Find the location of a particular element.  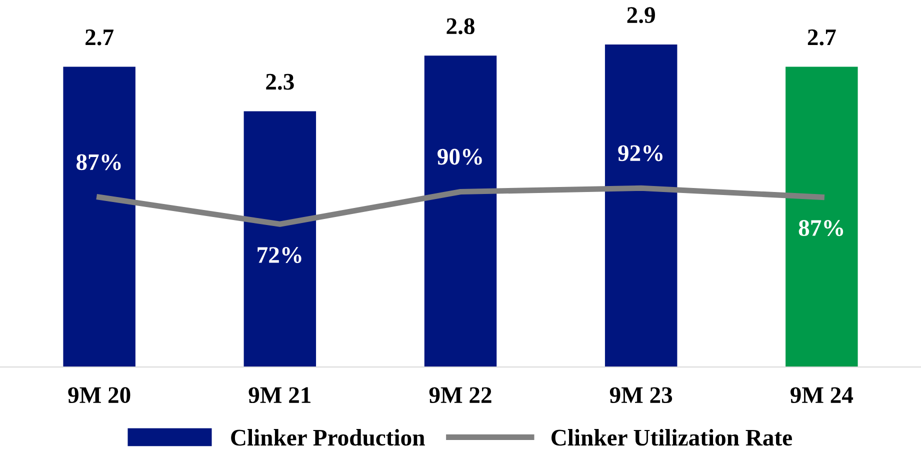

x-tick-label: 9M 21 is located at coordinates (279, 395).